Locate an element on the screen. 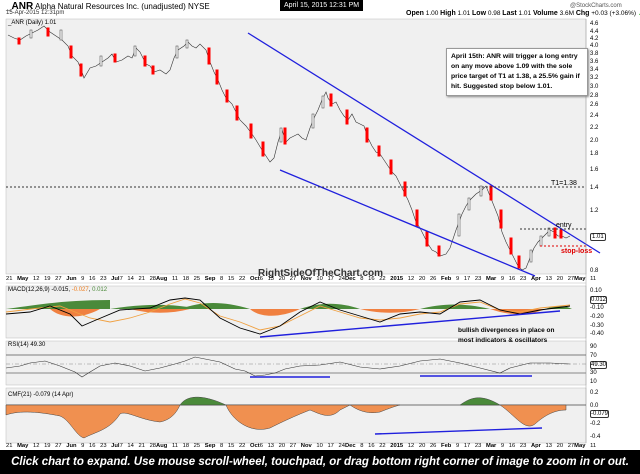  last-price-badge: 1.01 is located at coordinates (598, 237).